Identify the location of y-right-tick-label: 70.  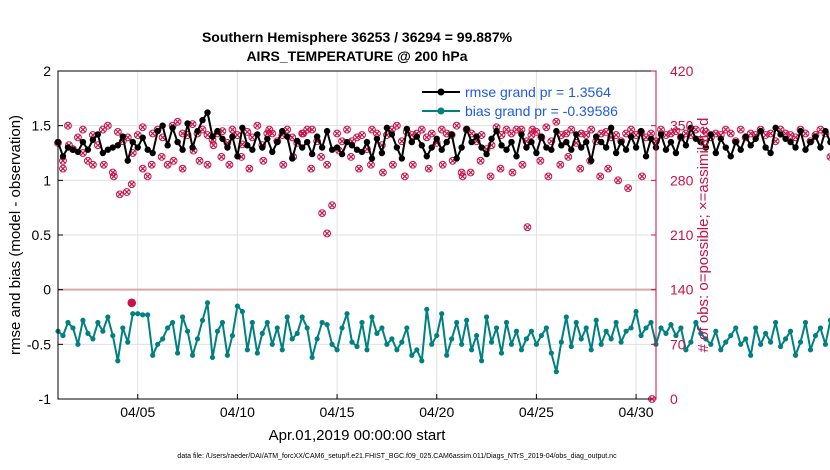
(678, 344).